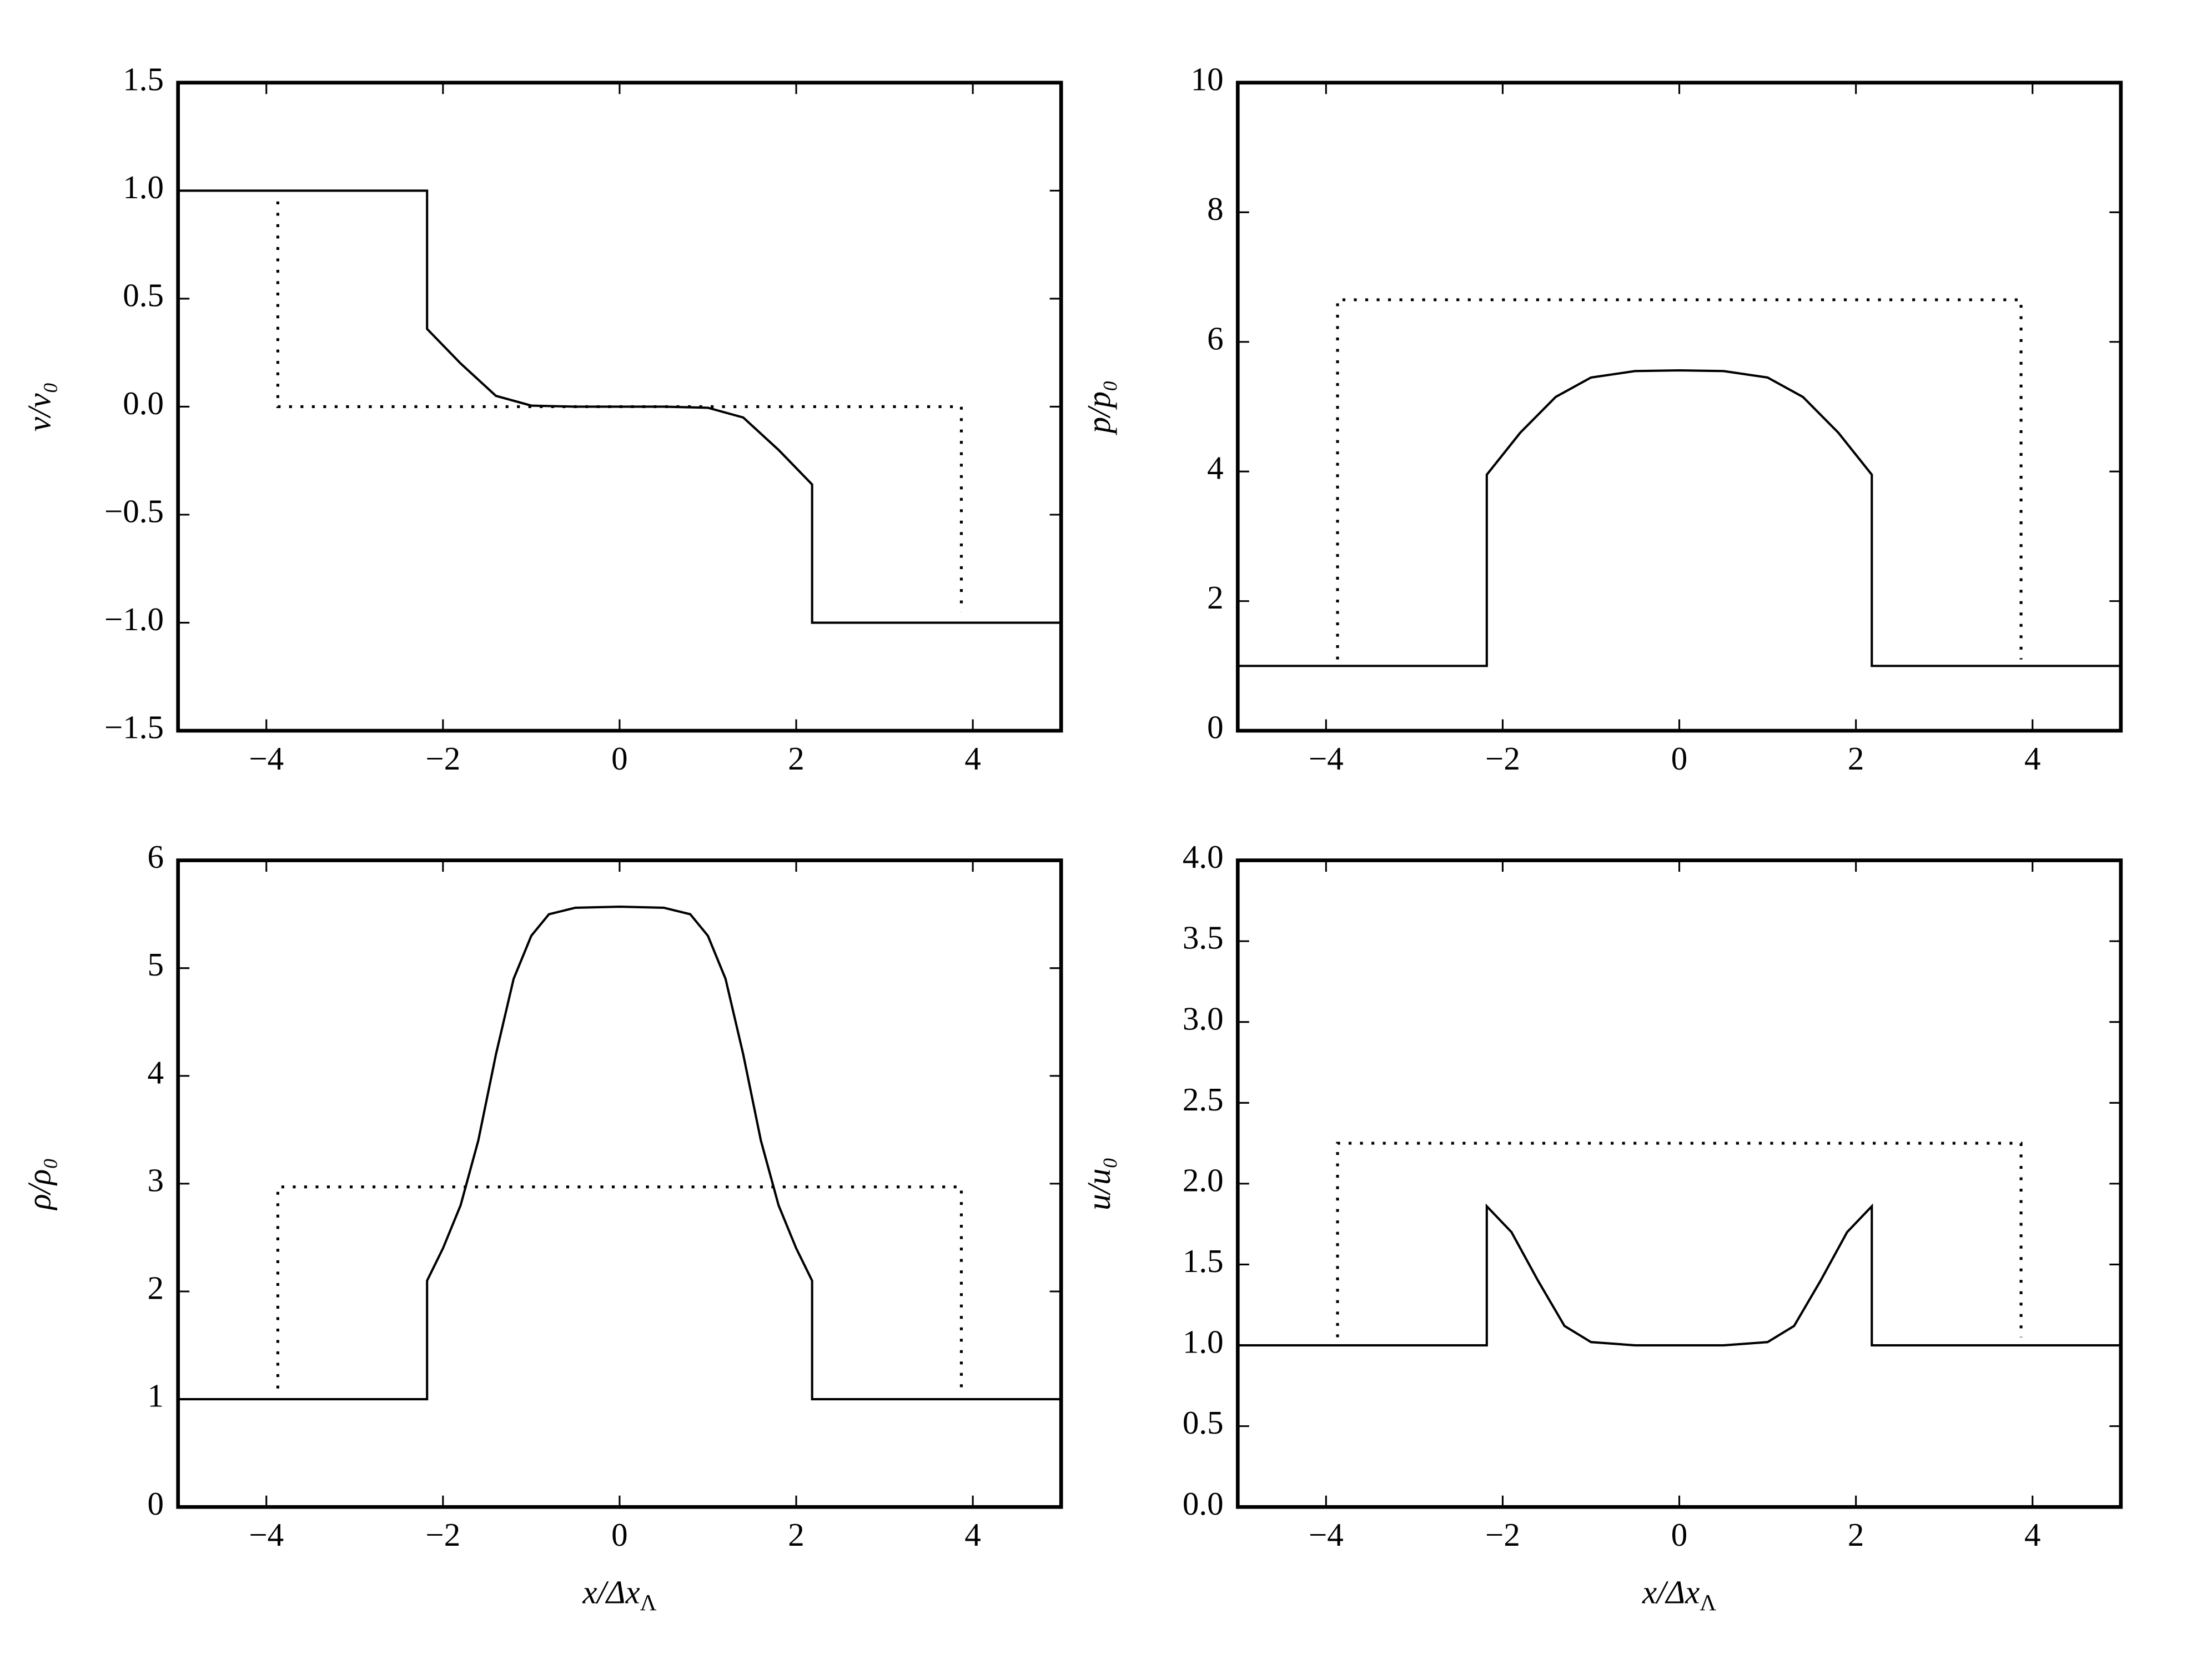  Describe the element at coordinates (1098, 408) in the screenshot. I see `y-axis-label: p/p₀` at that location.